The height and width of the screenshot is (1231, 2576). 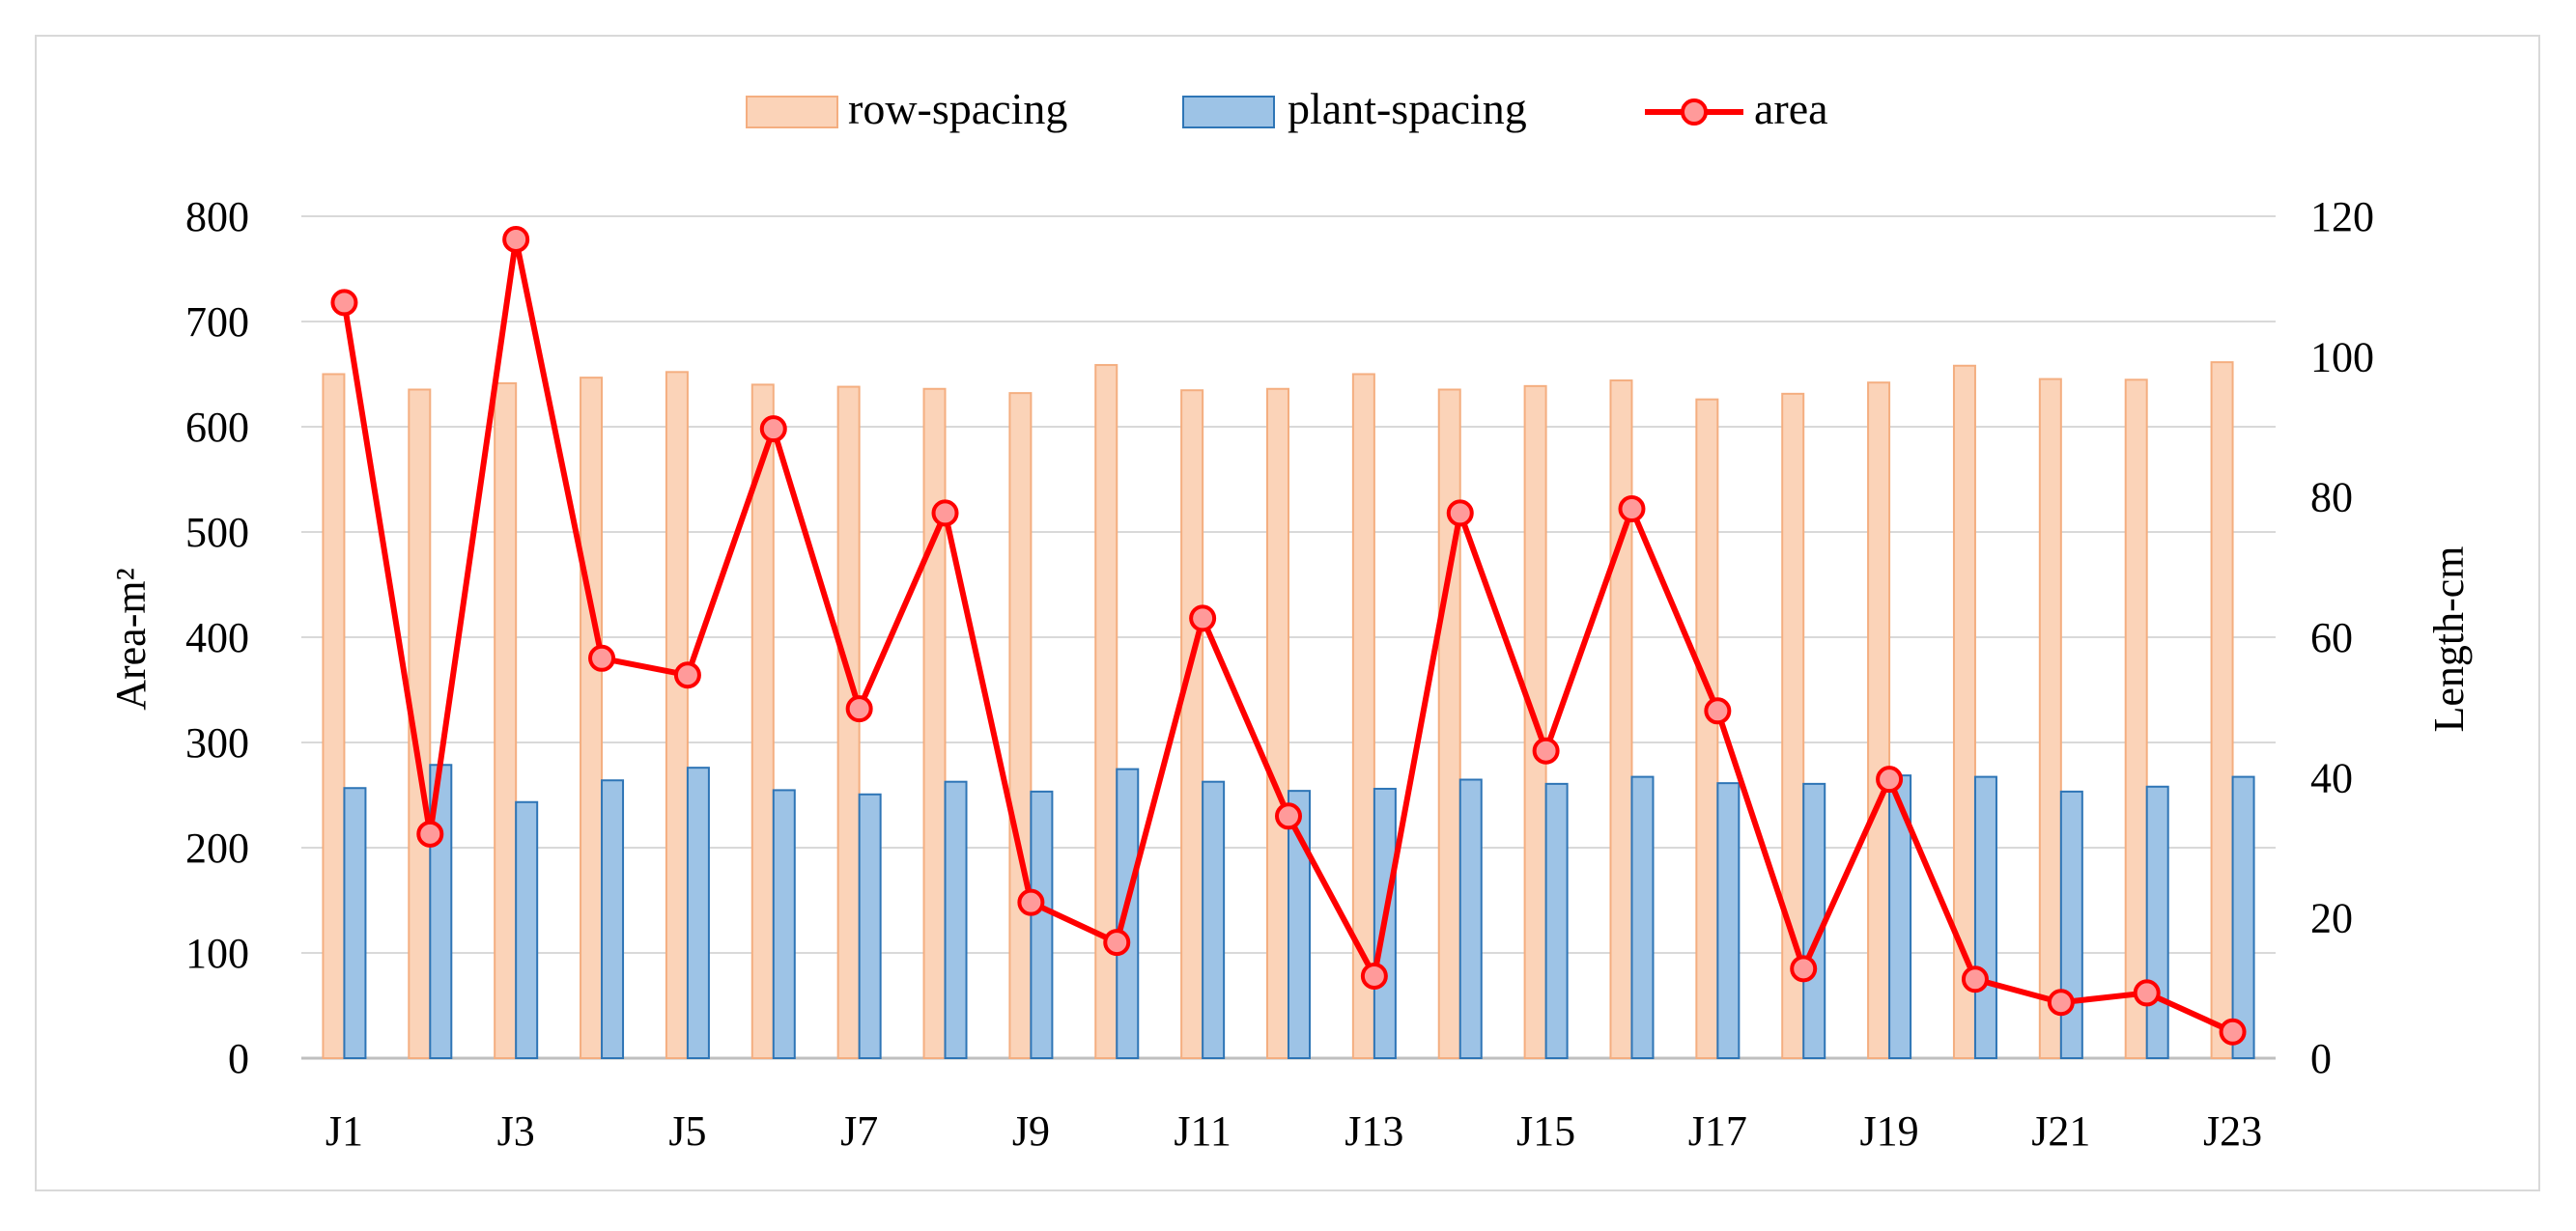 I want to click on x-tick-label: J1, so click(x=344, y=1131).